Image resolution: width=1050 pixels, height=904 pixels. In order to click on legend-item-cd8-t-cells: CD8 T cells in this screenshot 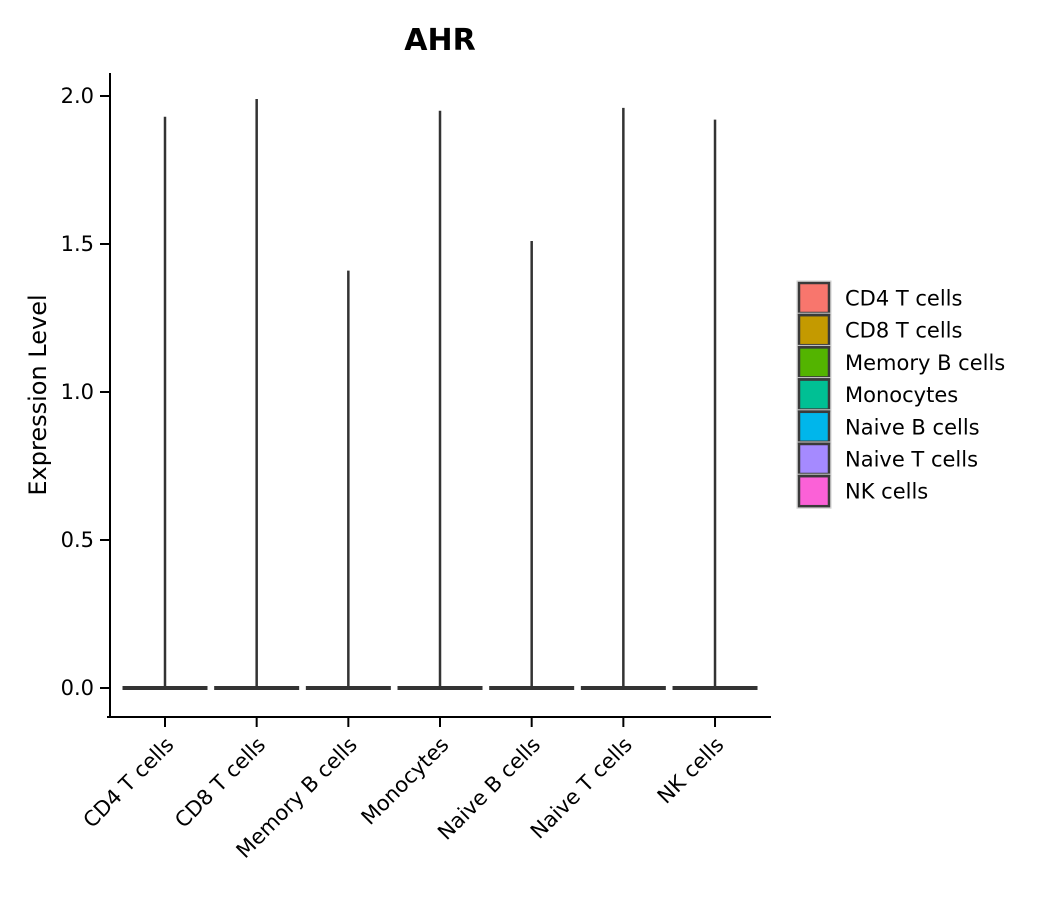, I will do `click(879, 330)`.